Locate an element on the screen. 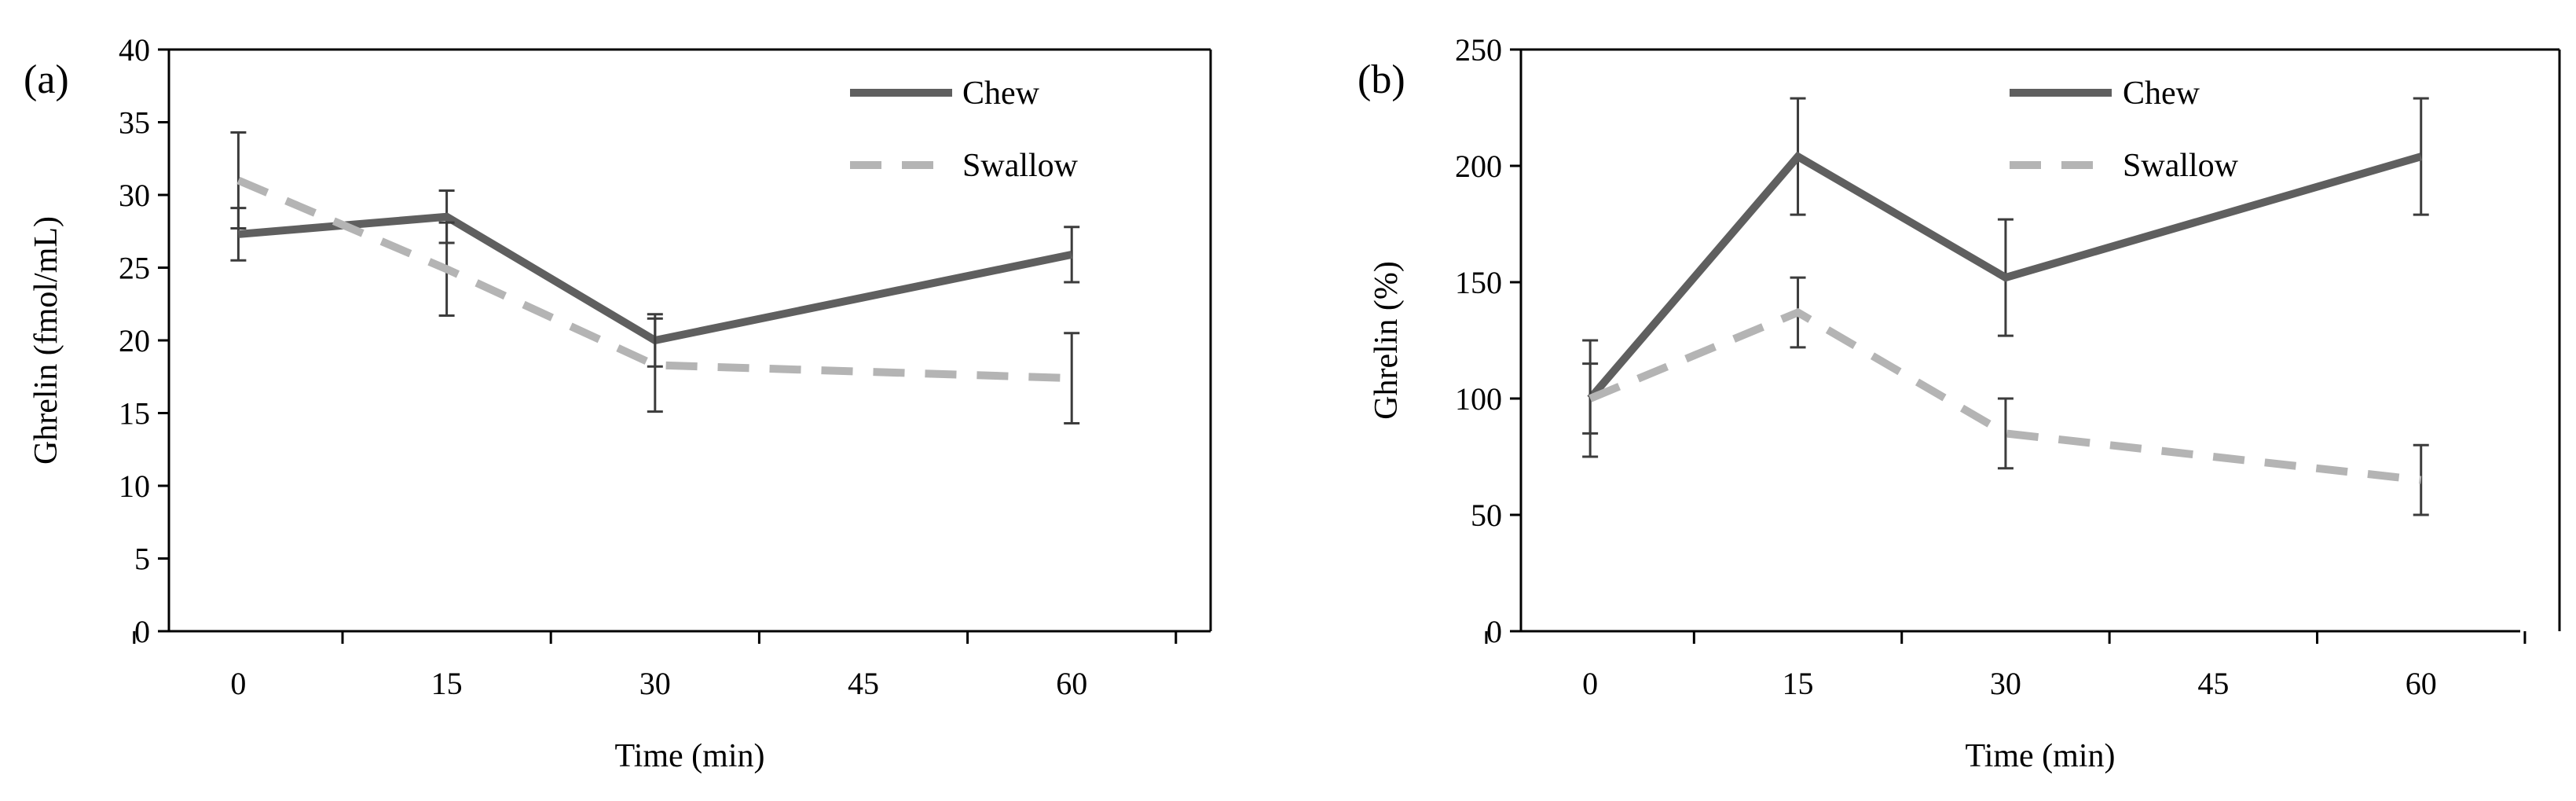 The image size is (2576, 801). y-tick-label: 10 is located at coordinates (134, 486).